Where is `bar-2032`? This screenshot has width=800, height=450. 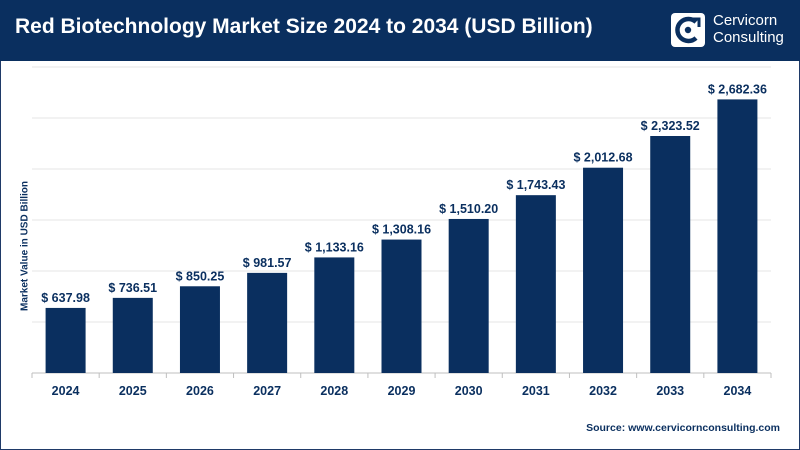 bar-2032 is located at coordinates (603, 270).